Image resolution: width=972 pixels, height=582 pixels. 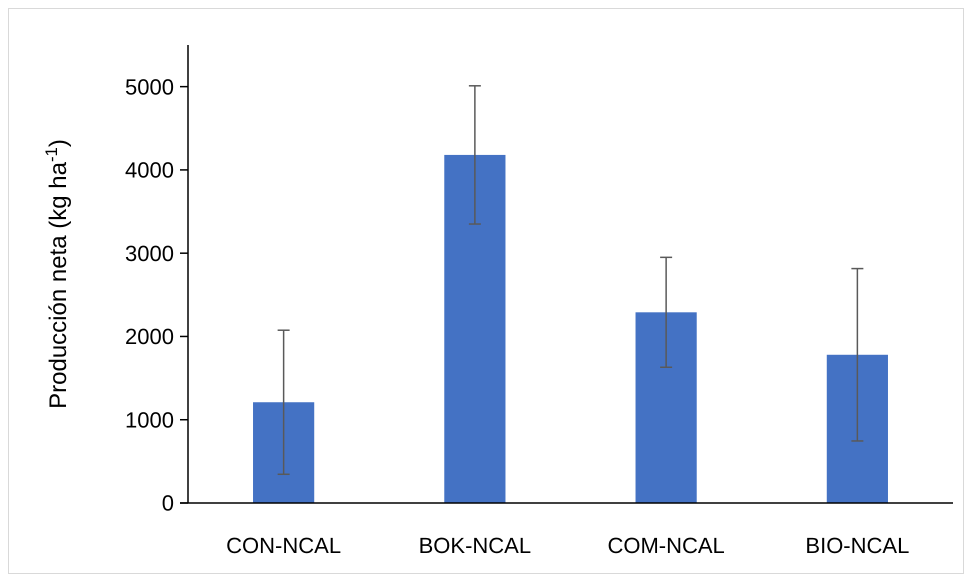 I want to click on y-tick-label: 1000, so click(x=149, y=419).